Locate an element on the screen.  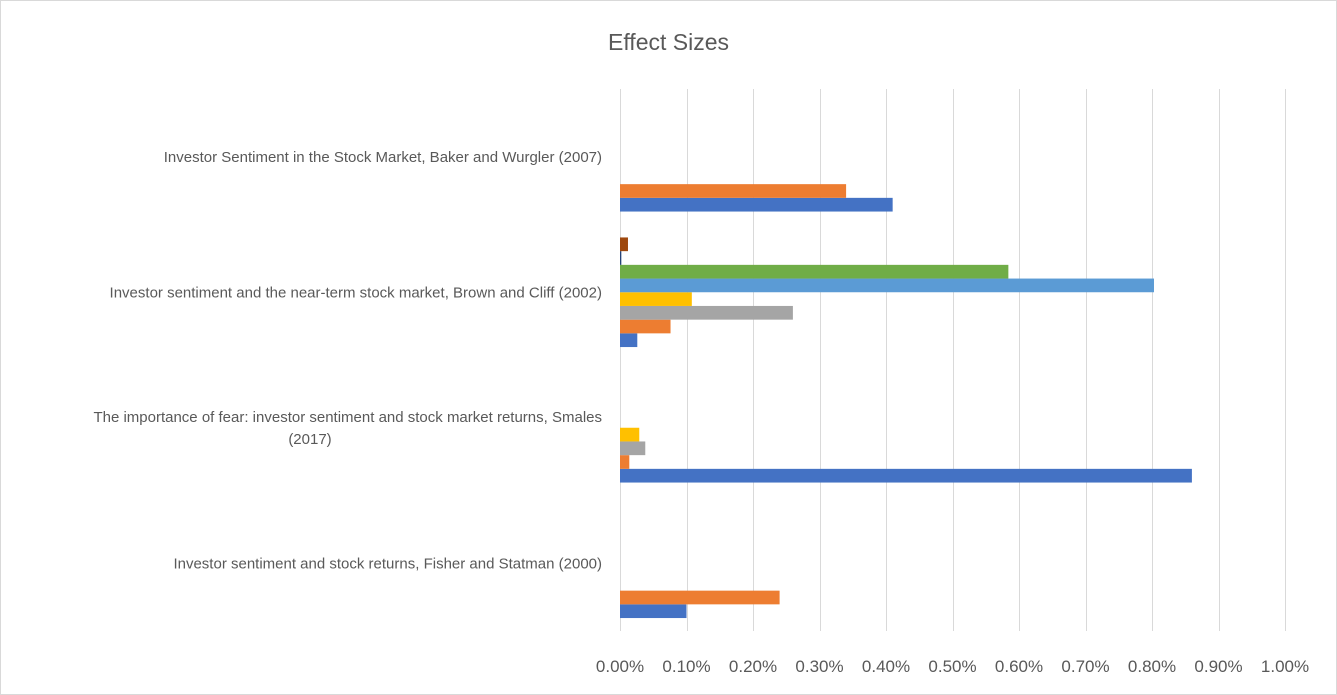
chart-title: Effect Sizes is located at coordinates (668, 42).